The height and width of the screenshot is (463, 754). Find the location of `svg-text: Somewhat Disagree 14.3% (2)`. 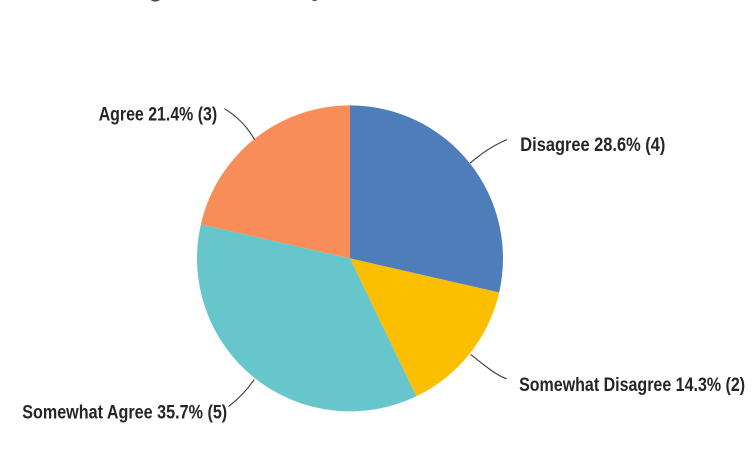

svg-text: Somewhat Disagree 14.3% (2) is located at coordinates (632, 385).